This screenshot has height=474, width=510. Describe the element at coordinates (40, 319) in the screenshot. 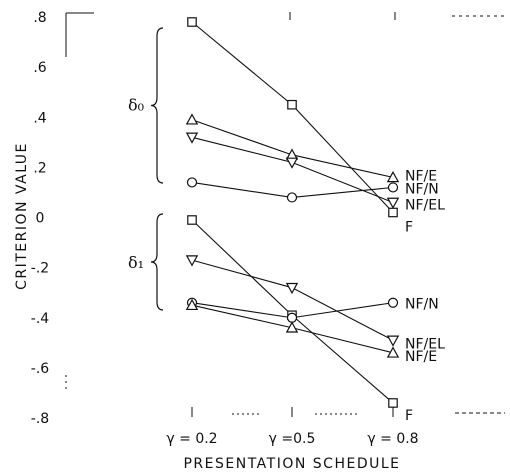

I see `y-tick-label: -.4` at that location.